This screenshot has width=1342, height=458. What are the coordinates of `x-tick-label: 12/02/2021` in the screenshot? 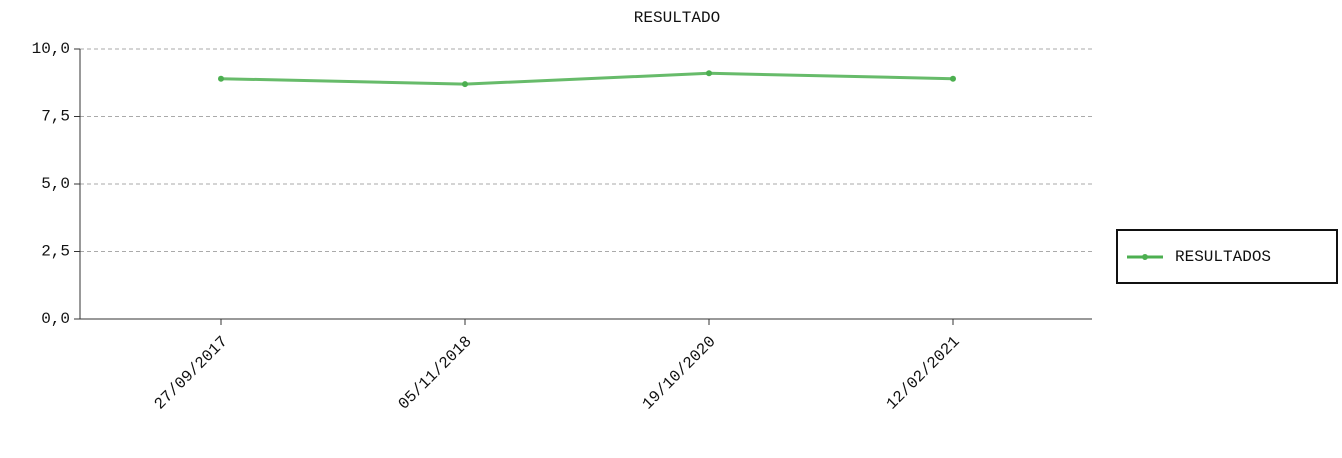 It's located at (923, 373).